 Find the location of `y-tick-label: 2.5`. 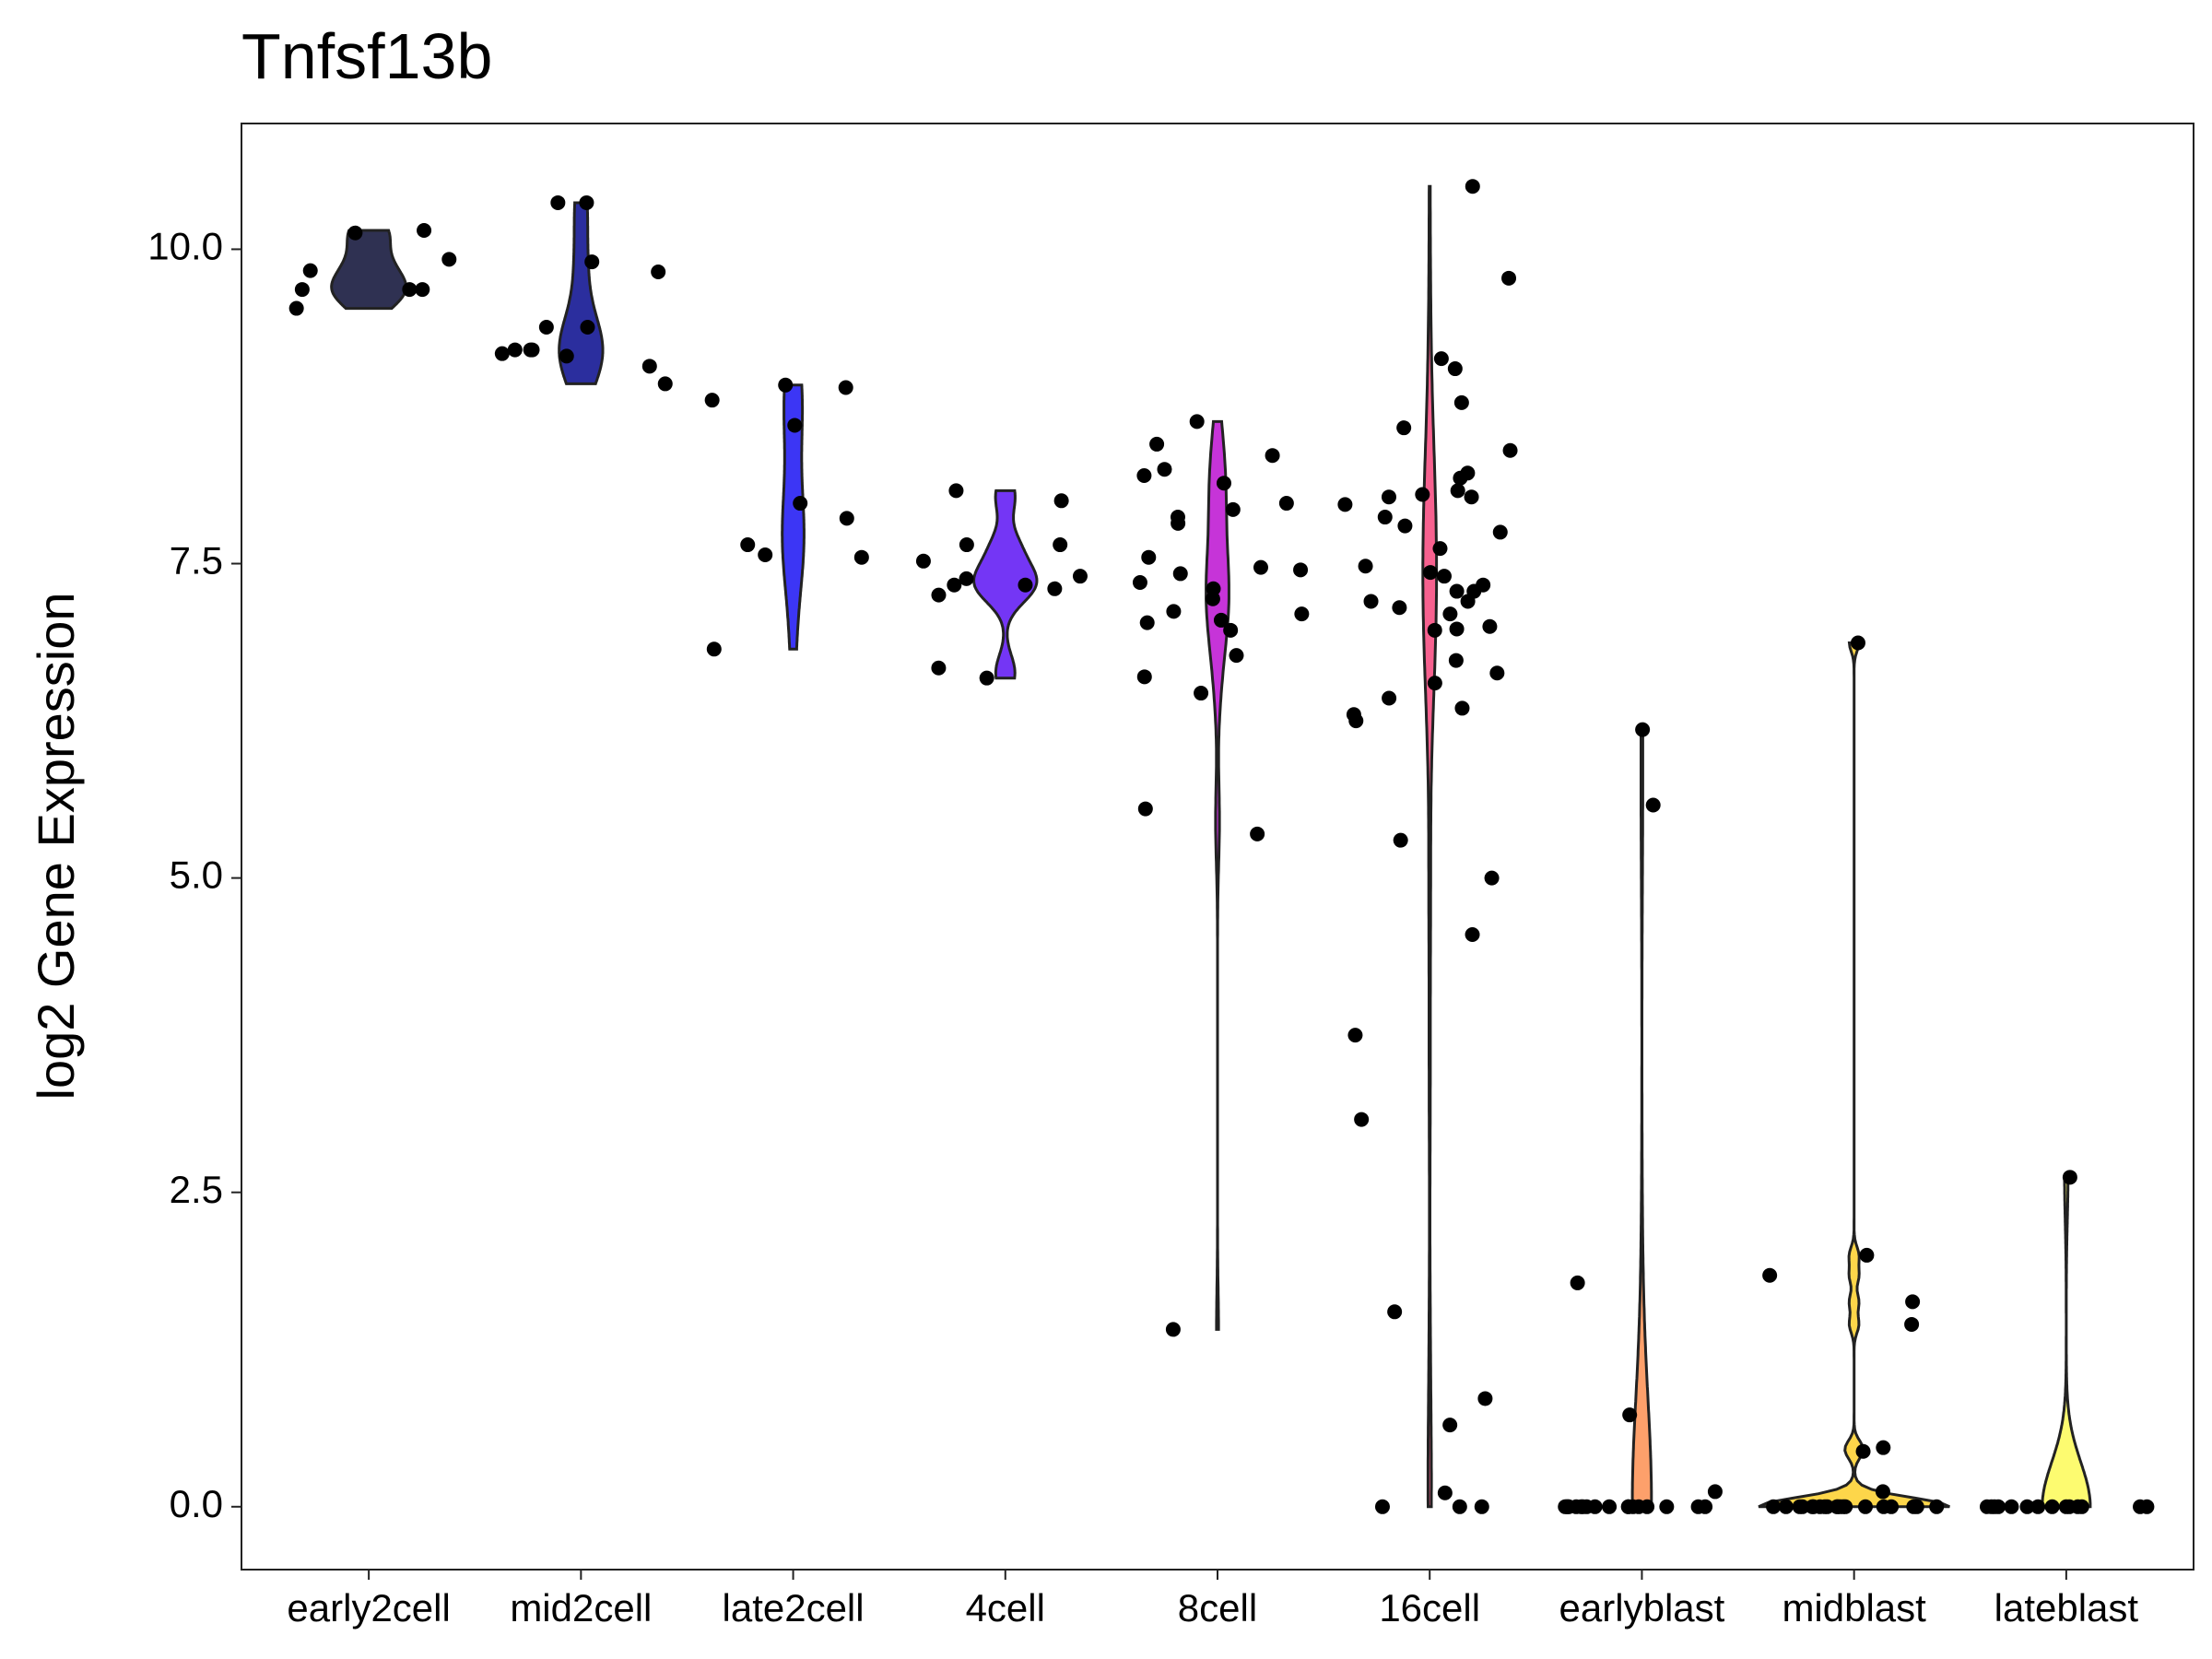

y-tick-label: 2.5 is located at coordinates (196, 1189).